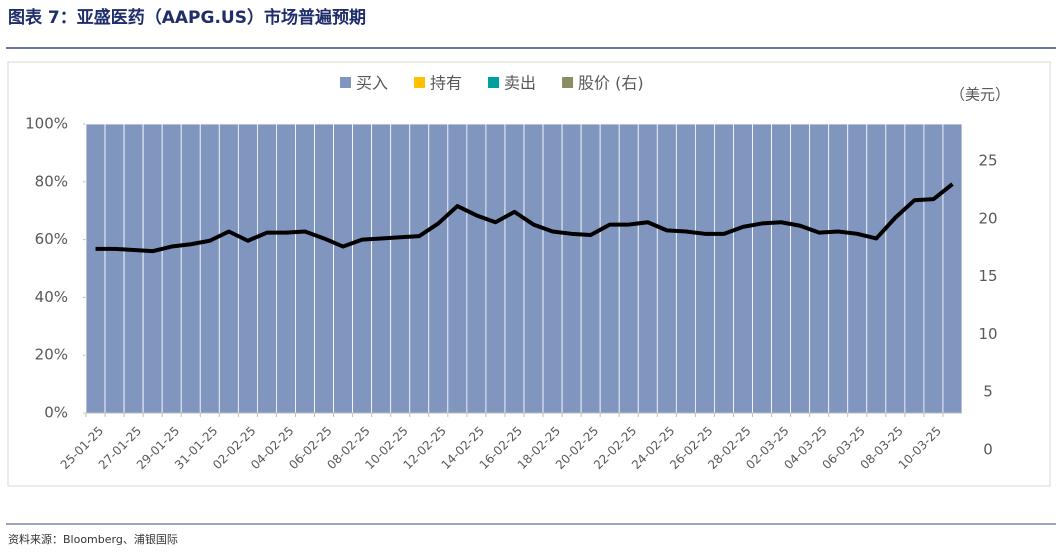 The image size is (1060, 552). What do you see at coordinates (51, 181) in the screenshot?
I see `y-tick-label: 80%` at bounding box center [51, 181].